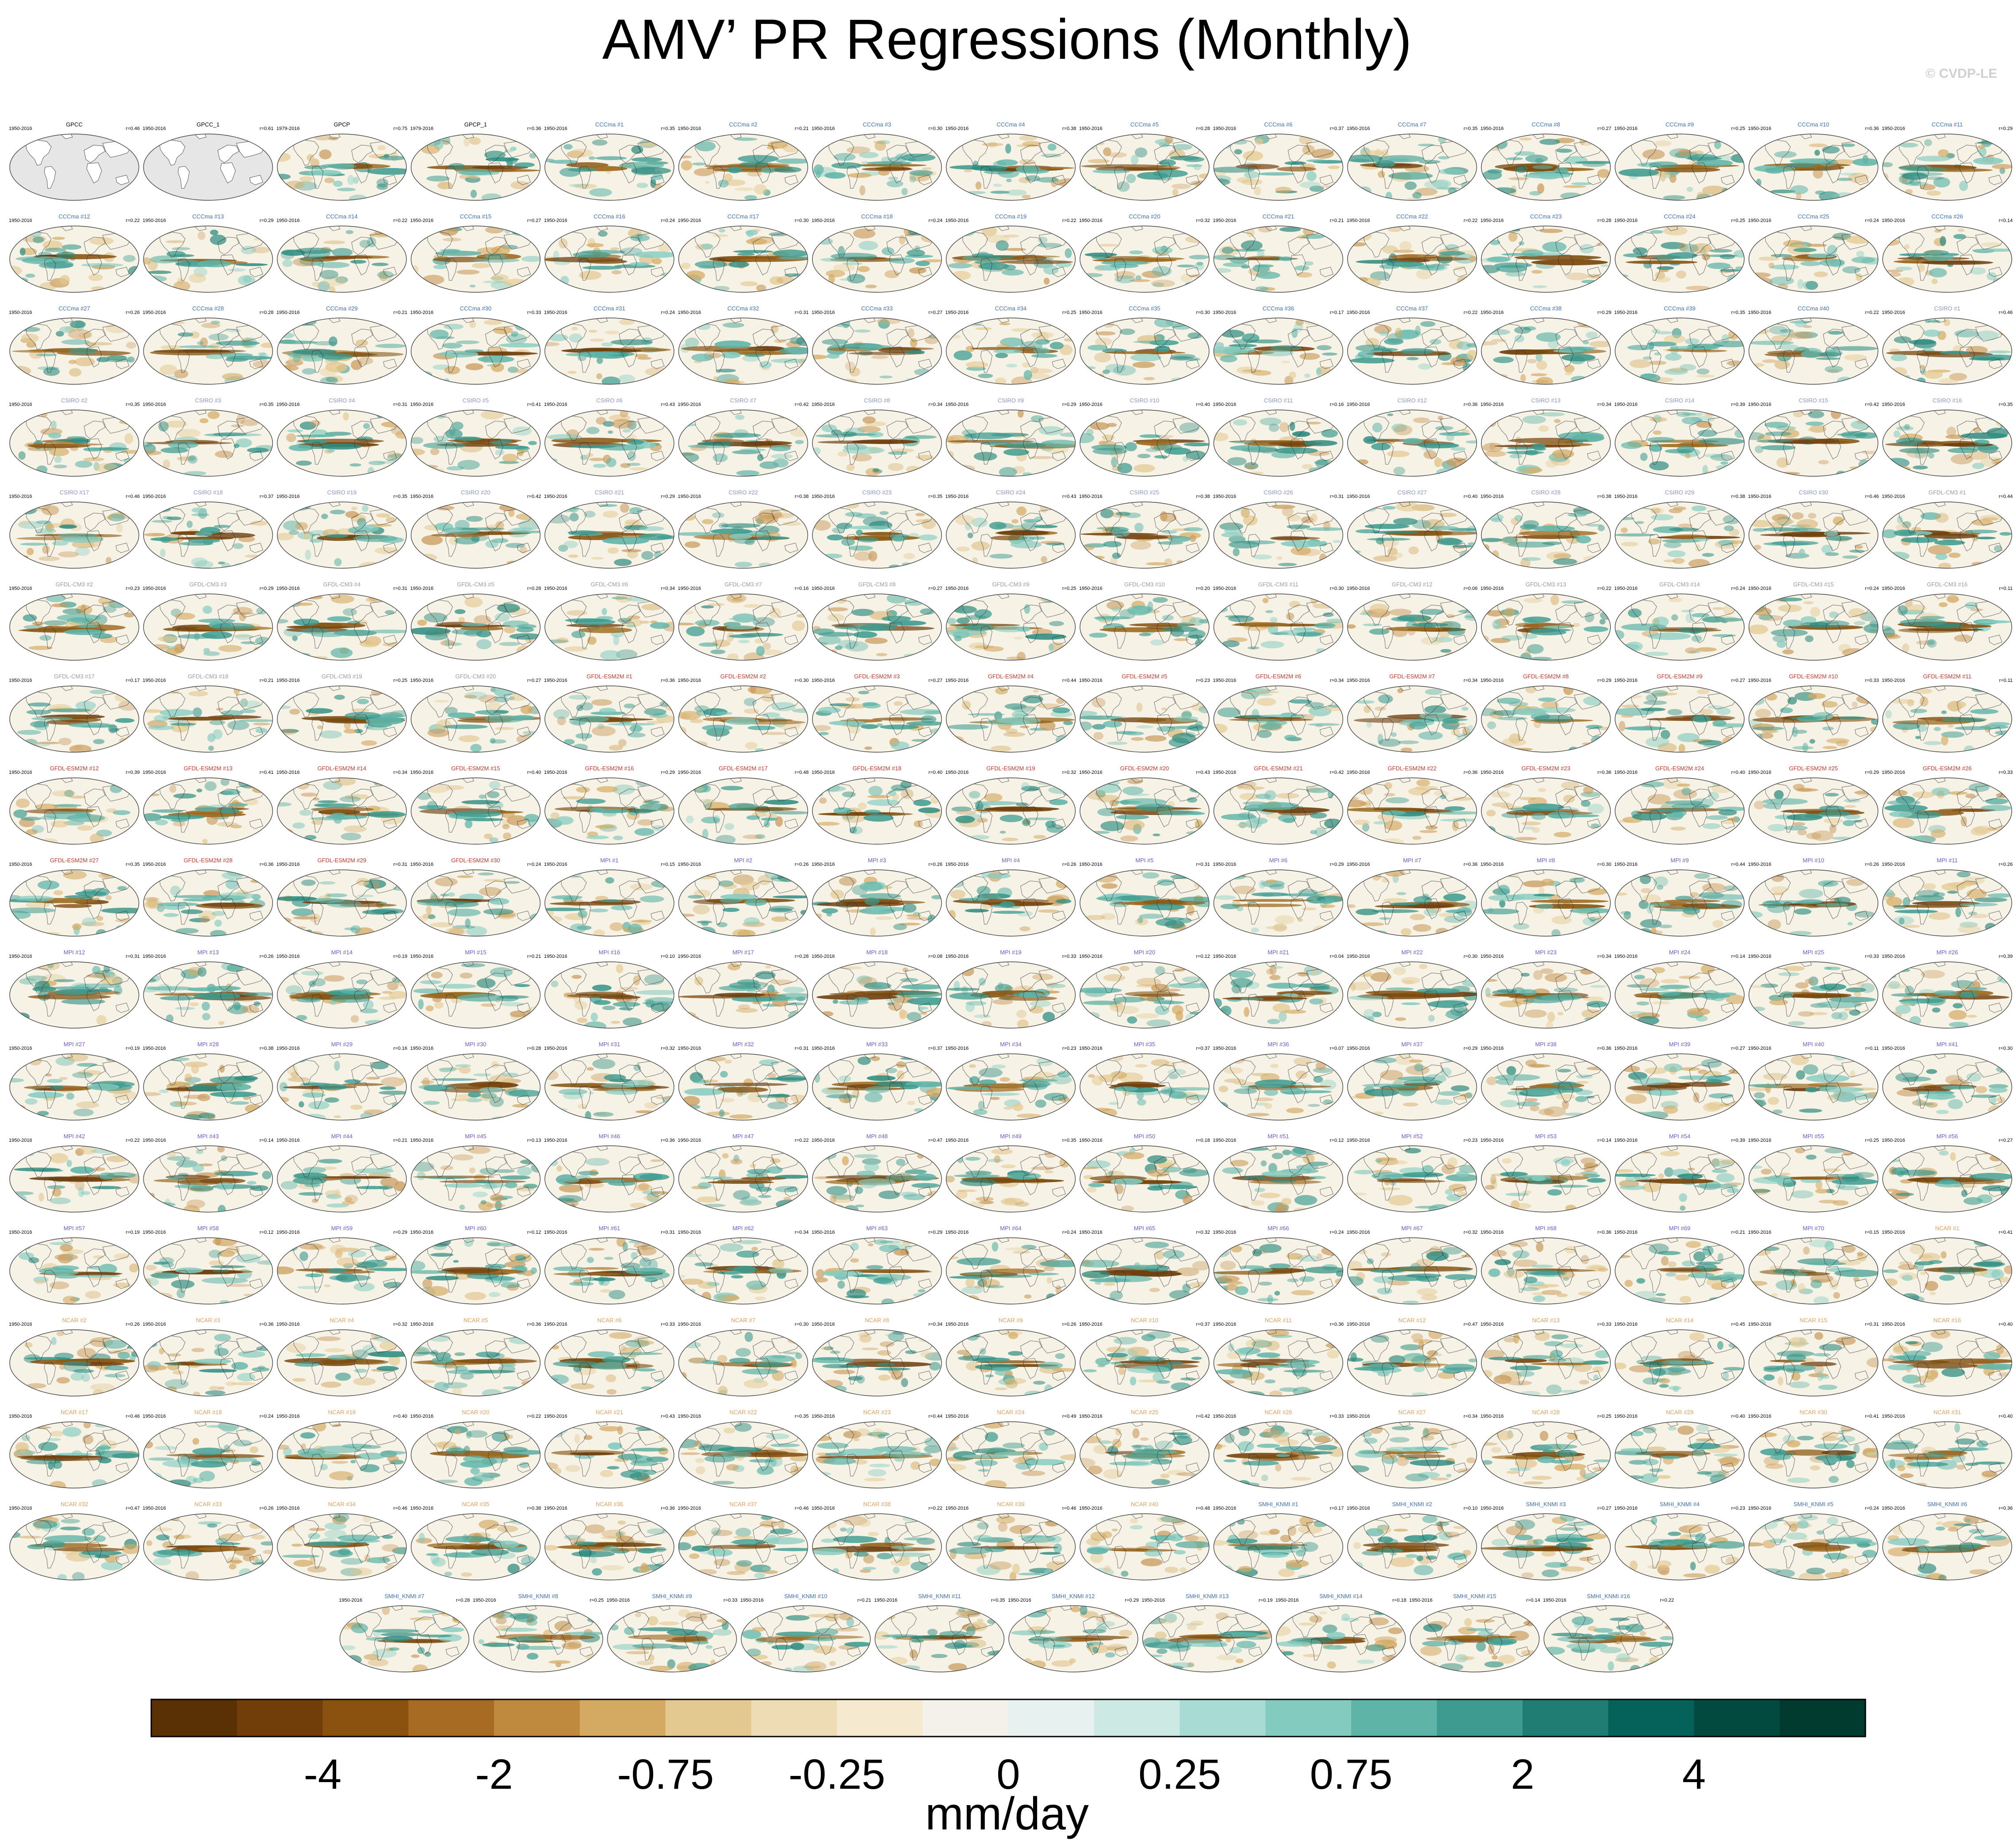  I want to click on panel-label: CCCma #34, so click(1011, 308).